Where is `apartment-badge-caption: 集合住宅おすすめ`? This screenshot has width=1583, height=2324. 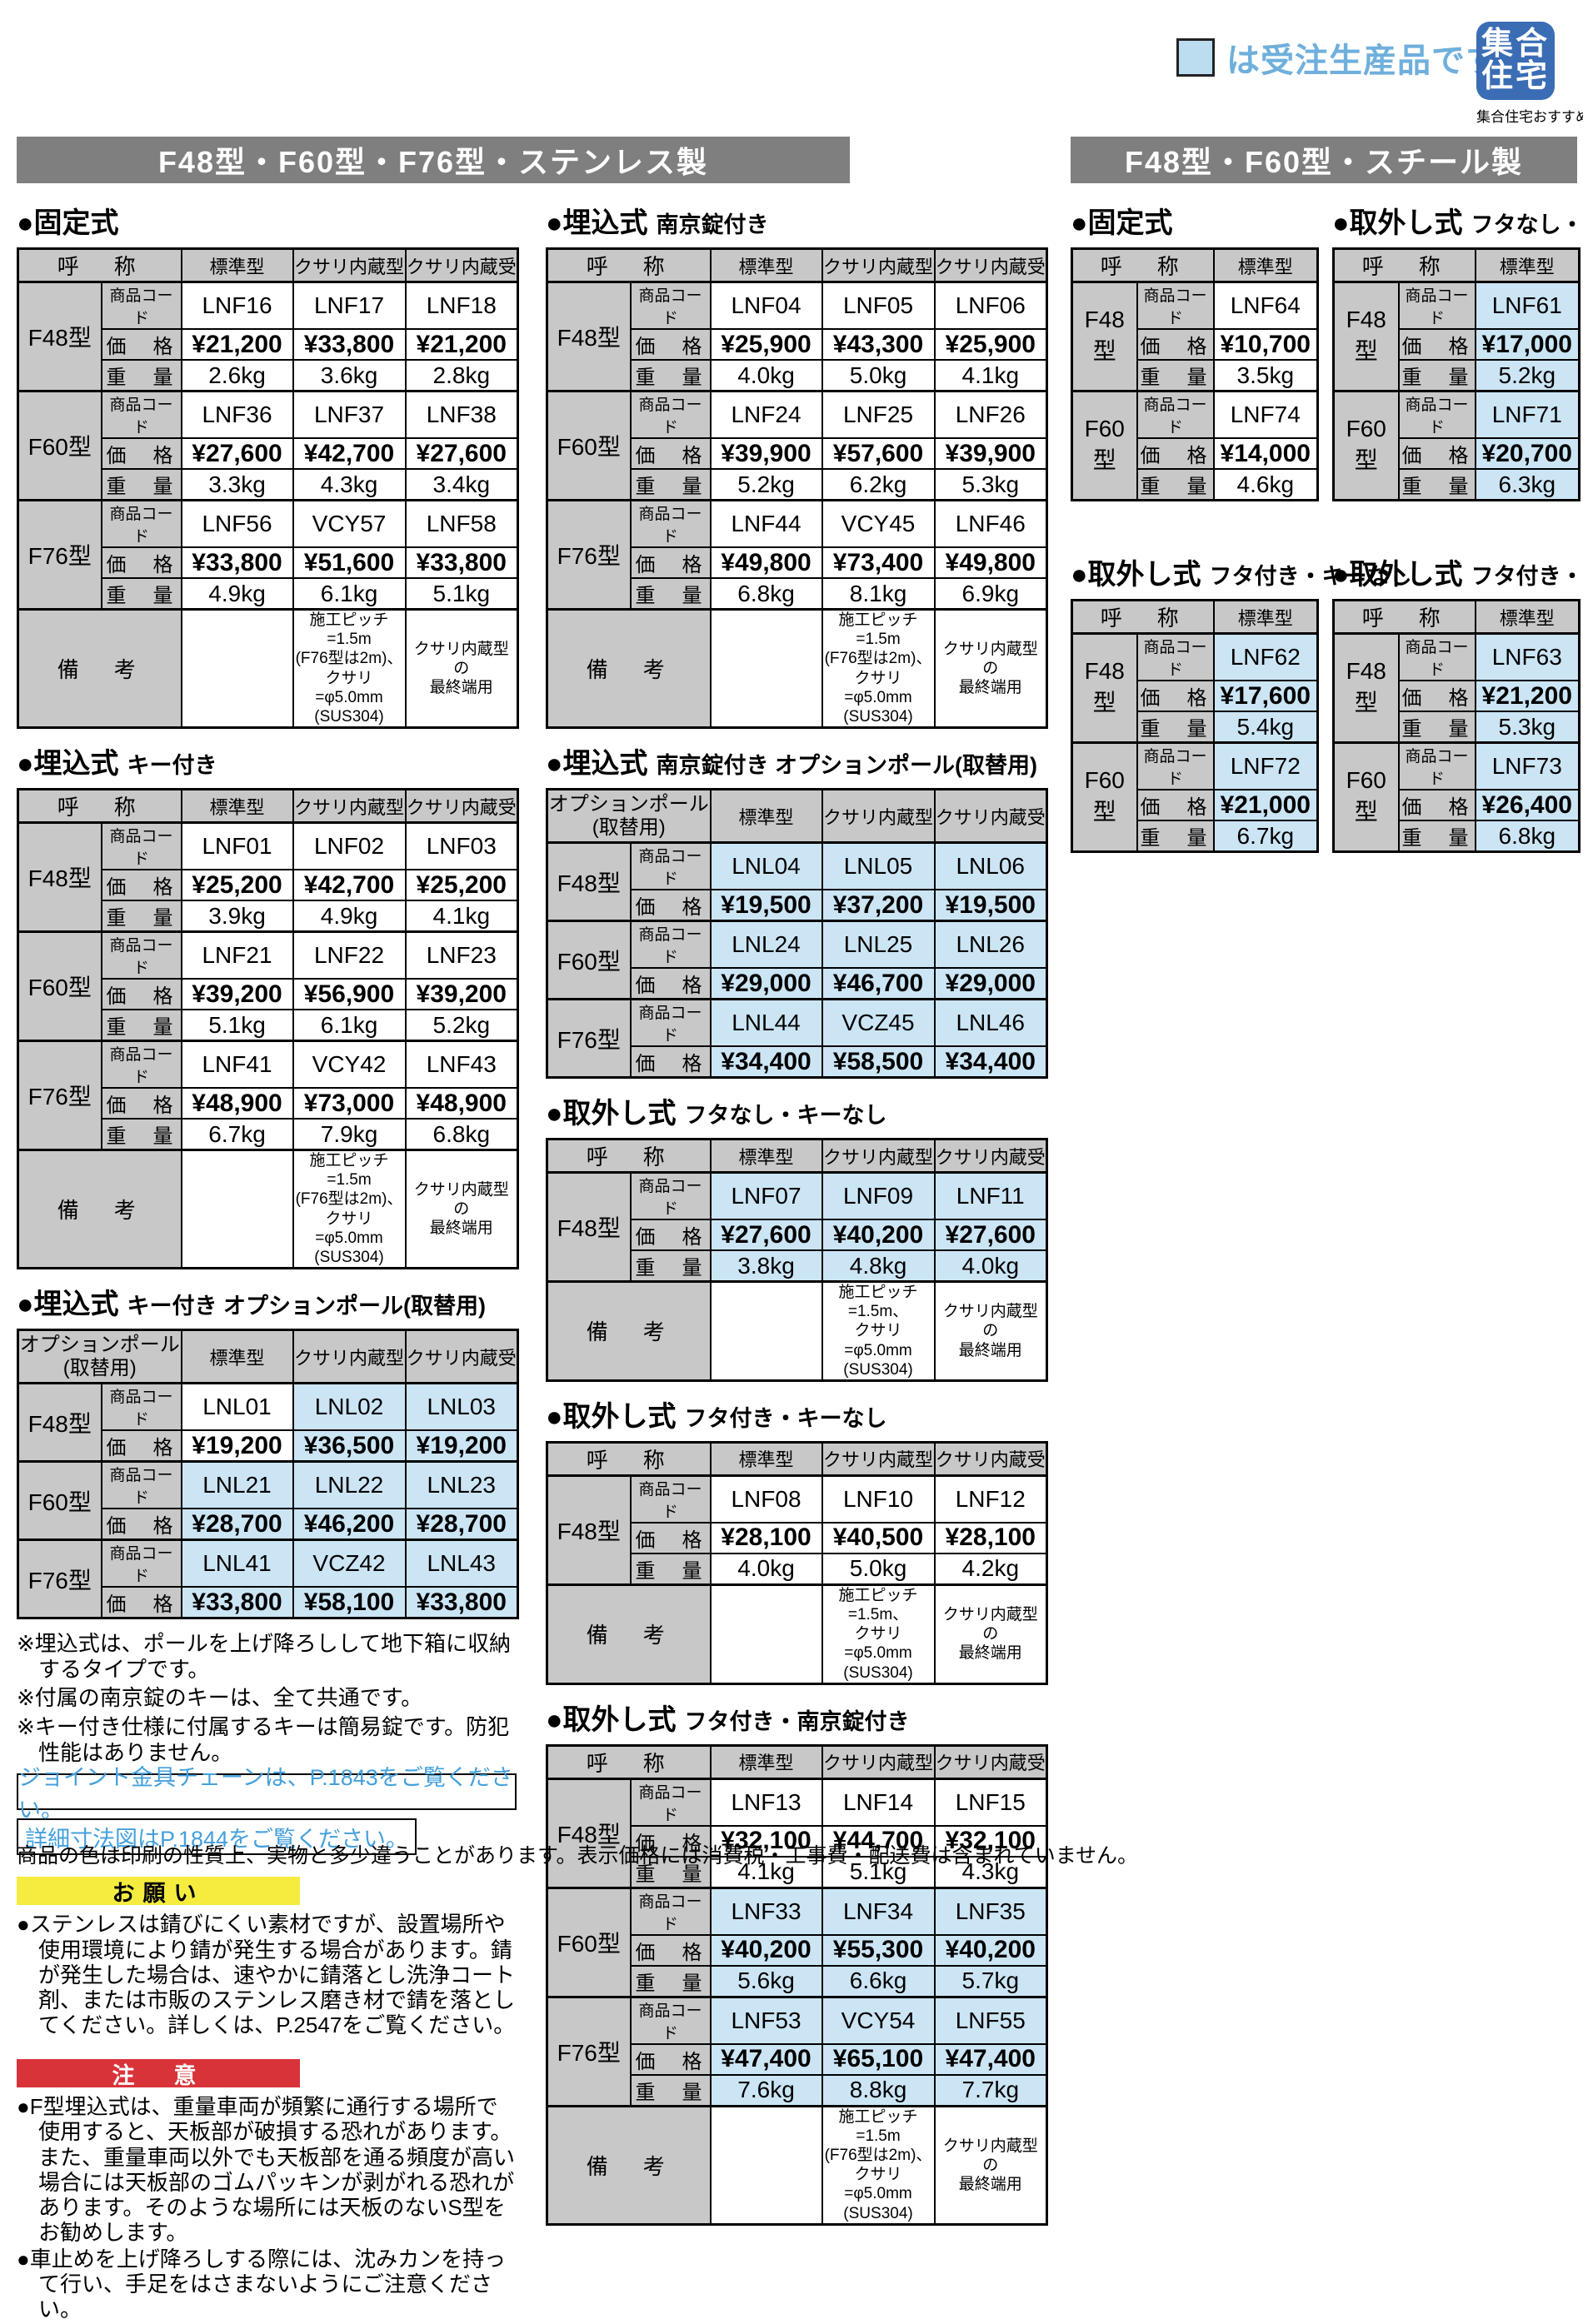
apartment-badge-caption: 集合住宅おすすめ is located at coordinates (1529, 117).